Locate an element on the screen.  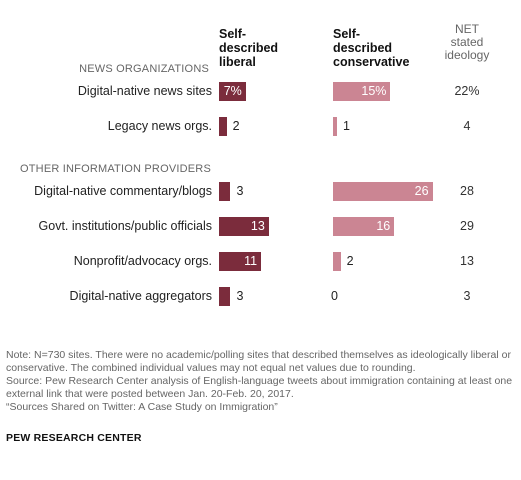
net-header-line-3: ideology is located at coordinates (467, 55).